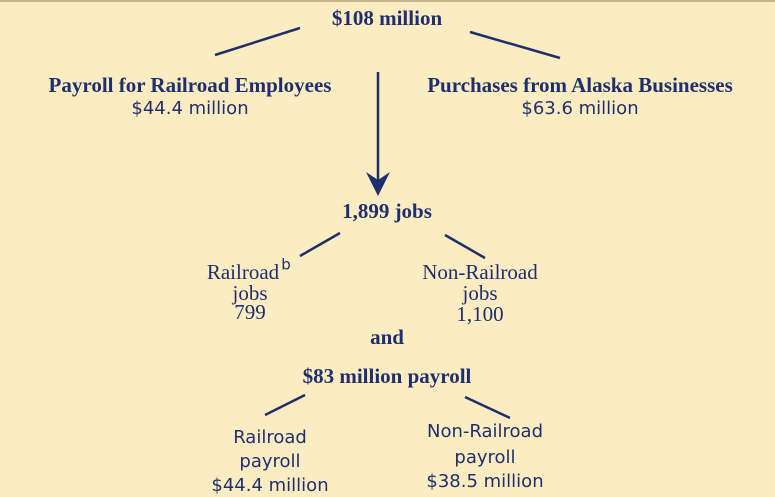  I want to click on footnote-mark: b, so click(286, 265).